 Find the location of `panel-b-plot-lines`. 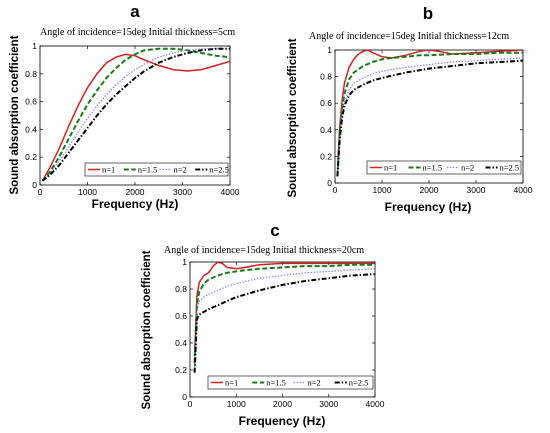

panel-b-plot-lines is located at coordinates (429, 113).